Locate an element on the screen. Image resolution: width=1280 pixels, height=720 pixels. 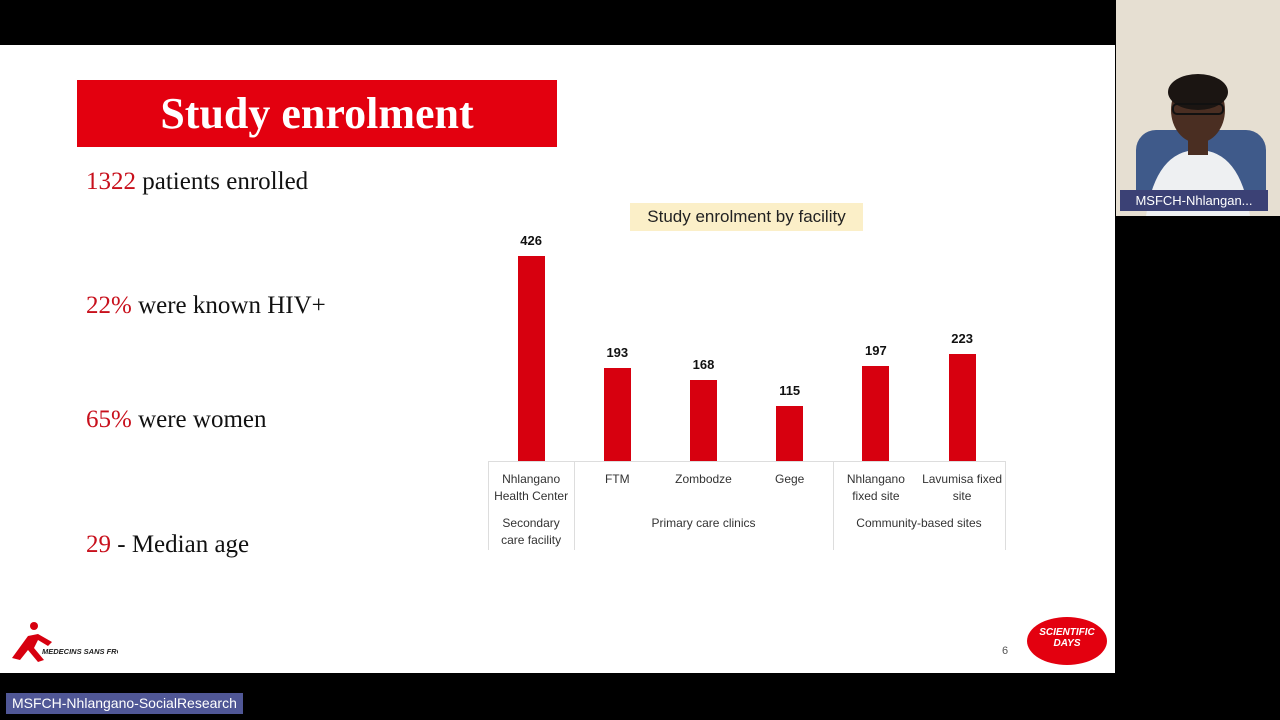
group-label: Secondary care facility is located at coordinates (531, 531).